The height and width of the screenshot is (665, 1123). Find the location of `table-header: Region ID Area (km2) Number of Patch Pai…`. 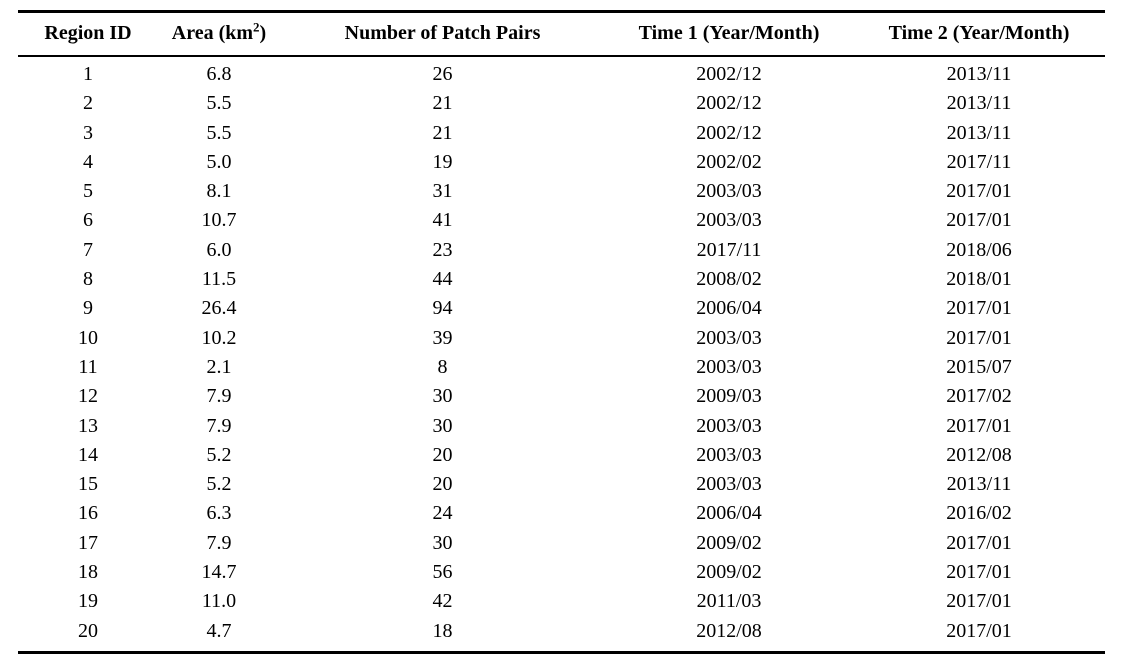

table-header: Region ID Area (km2) Number of Patch Pai… is located at coordinates (561, 34).